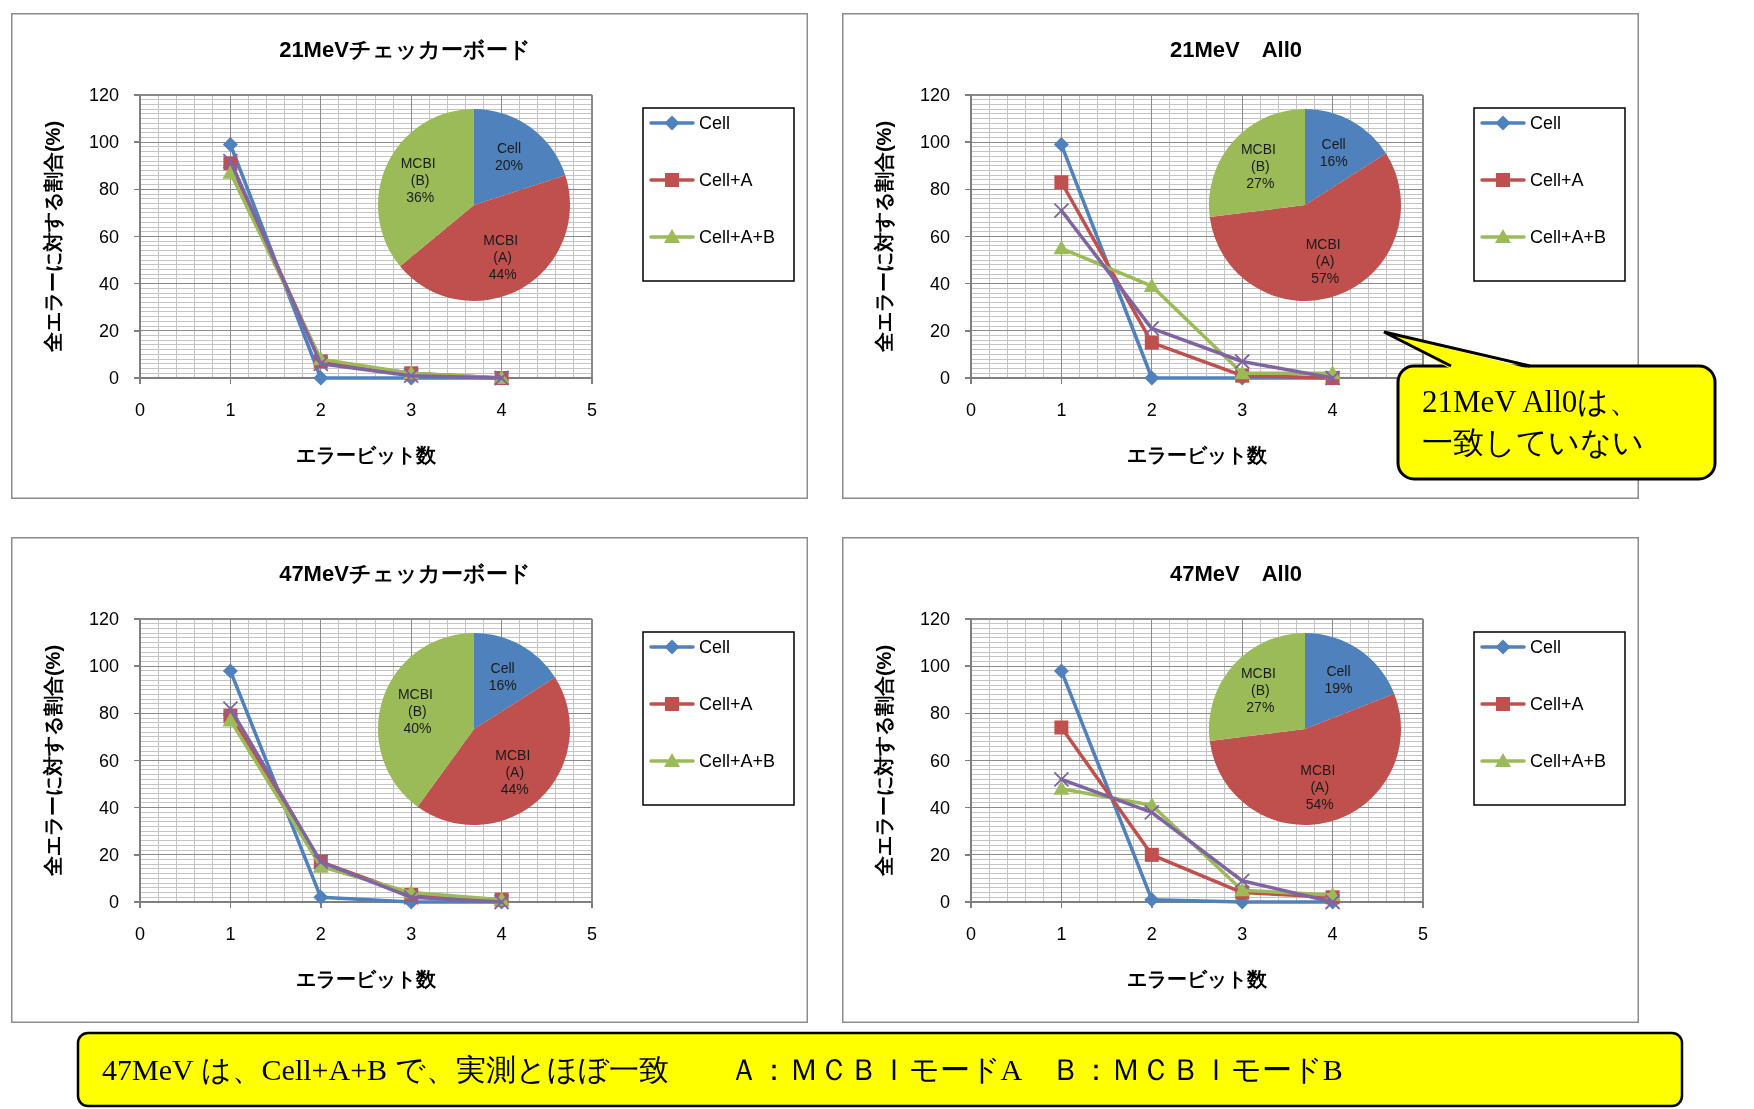  What do you see at coordinates (53, 761) in the screenshot?
I see `y-axis-title: 全エラーに対する割合(%)` at bounding box center [53, 761].